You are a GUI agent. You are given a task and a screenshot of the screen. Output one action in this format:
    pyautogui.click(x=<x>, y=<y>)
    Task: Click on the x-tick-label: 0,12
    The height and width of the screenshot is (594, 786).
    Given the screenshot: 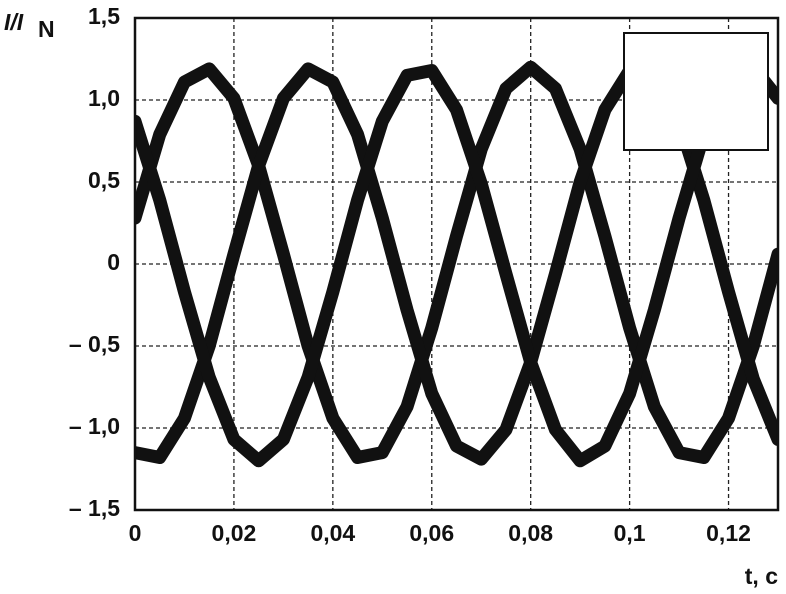 What is the action you would take?
    pyautogui.click(x=728, y=533)
    